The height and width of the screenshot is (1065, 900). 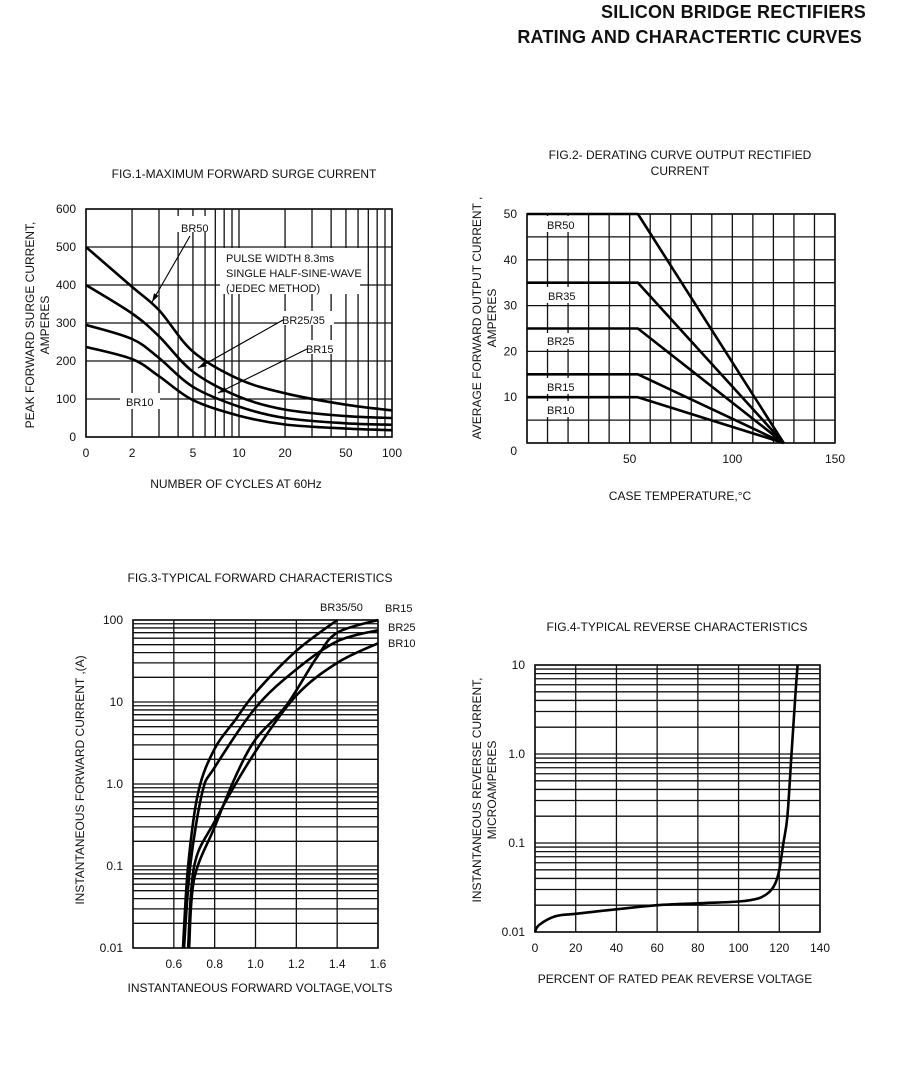 What do you see at coordinates (698, 948) in the screenshot?
I see `x-tick-label: 80` at bounding box center [698, 948].